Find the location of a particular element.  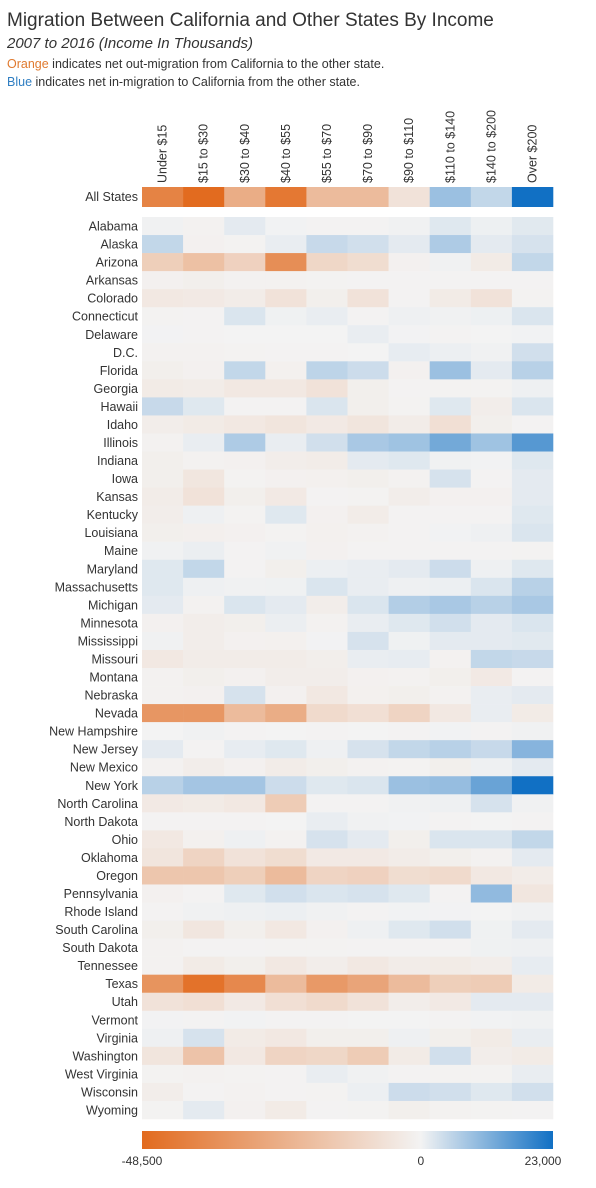

summary-row: All States is located at coordinates (319, 197).